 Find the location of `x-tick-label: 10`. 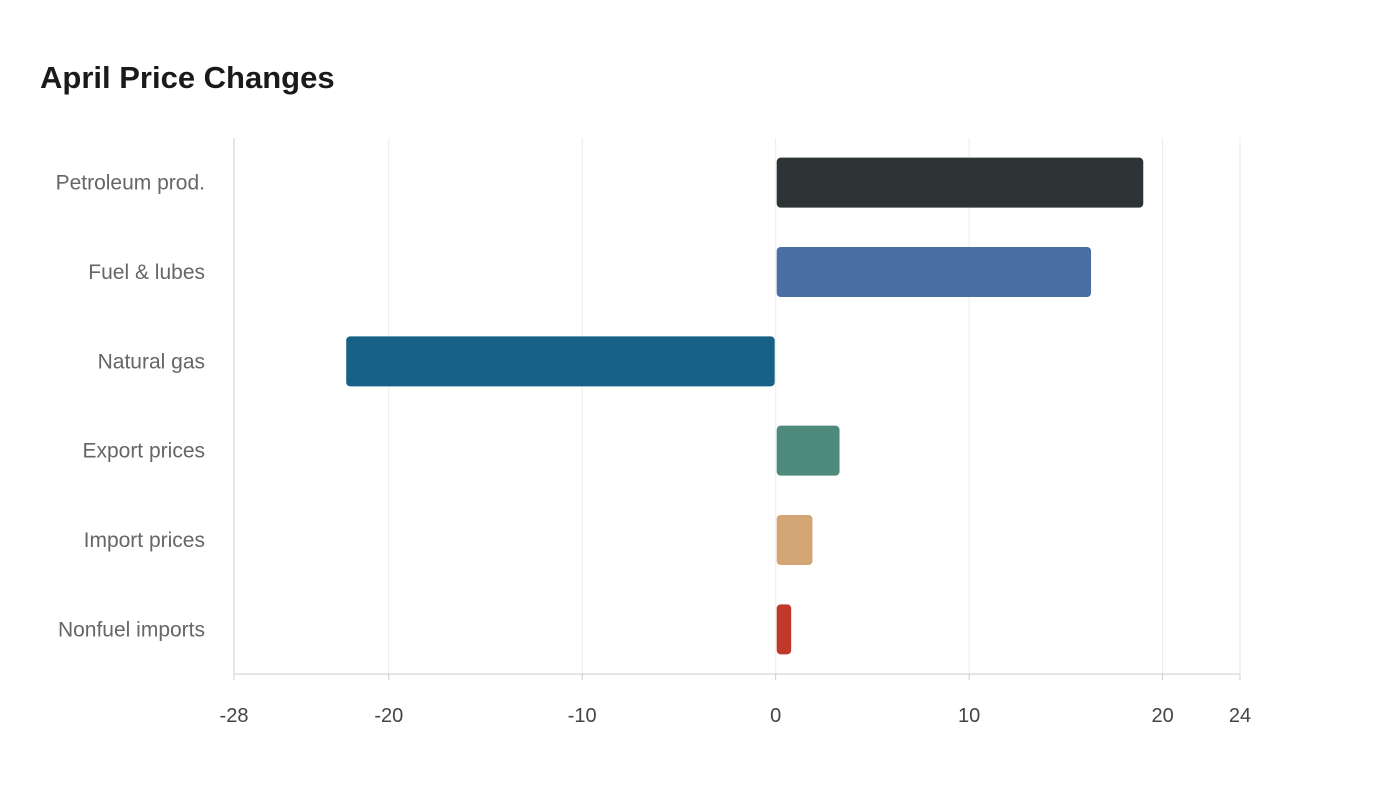

x-tick-label: 10 is located at coordinates (969, 716).